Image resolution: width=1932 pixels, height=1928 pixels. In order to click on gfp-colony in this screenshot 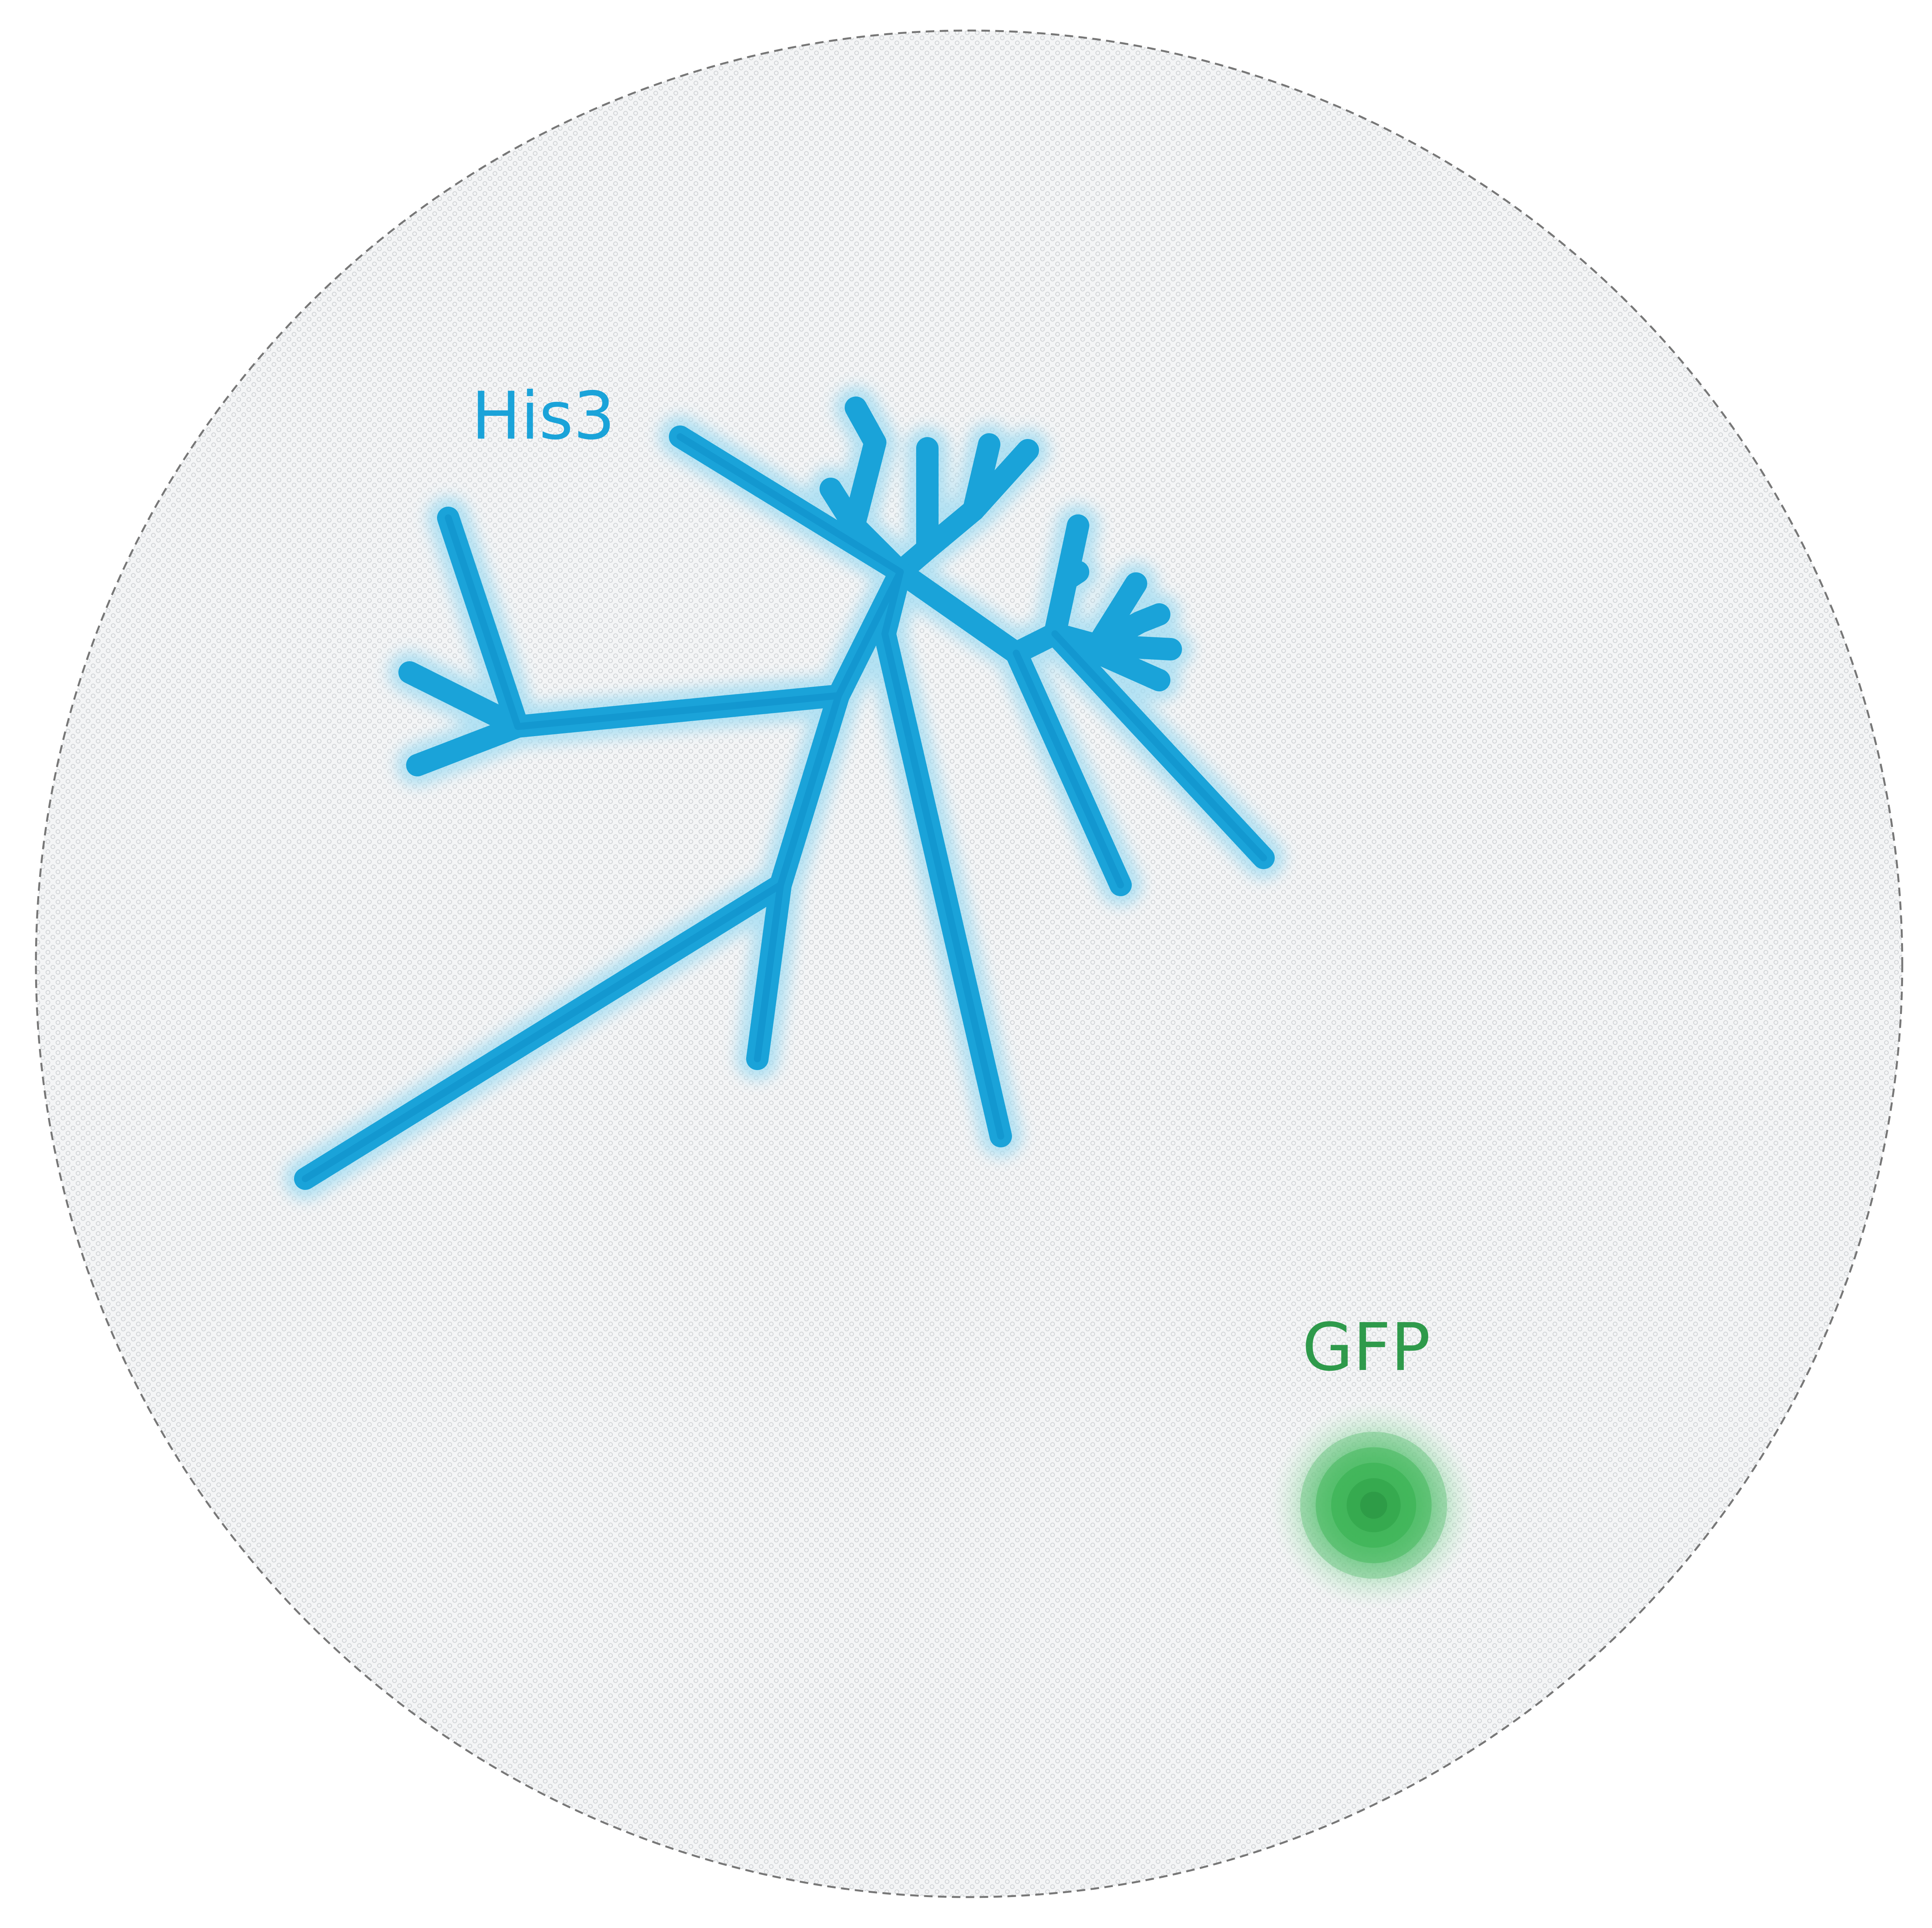, I will do `click(1374, 1506)`.